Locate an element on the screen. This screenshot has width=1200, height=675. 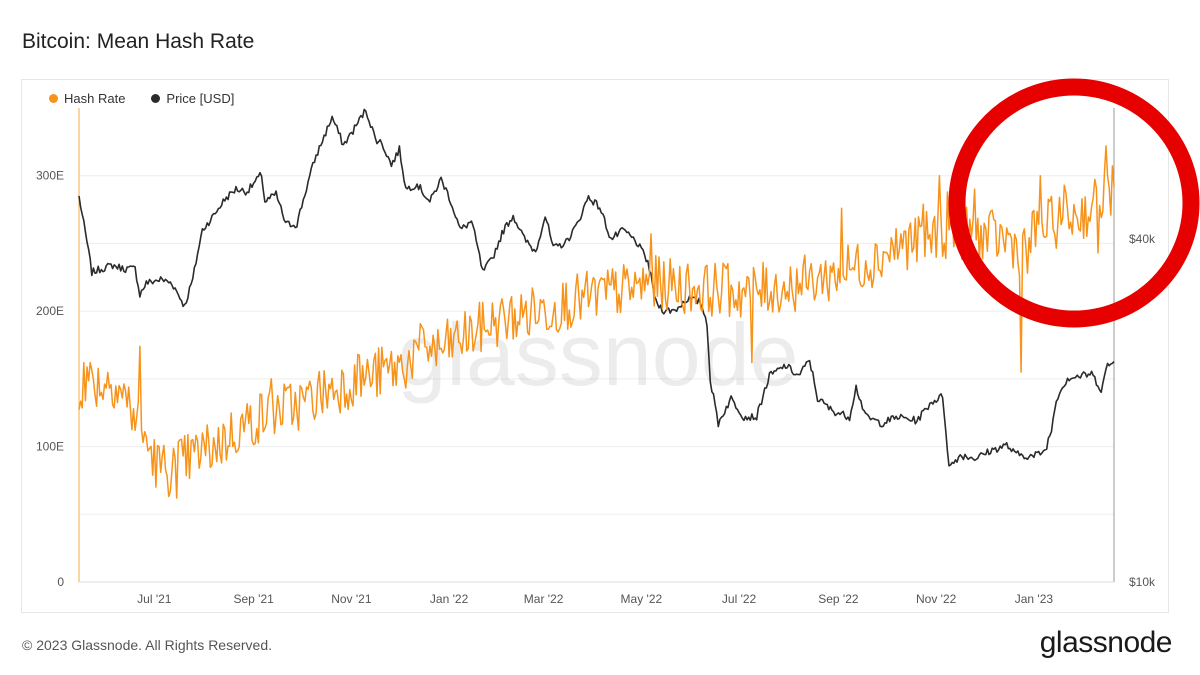
y-right-tick-label: $40k is located at coordinates (1142, 239).